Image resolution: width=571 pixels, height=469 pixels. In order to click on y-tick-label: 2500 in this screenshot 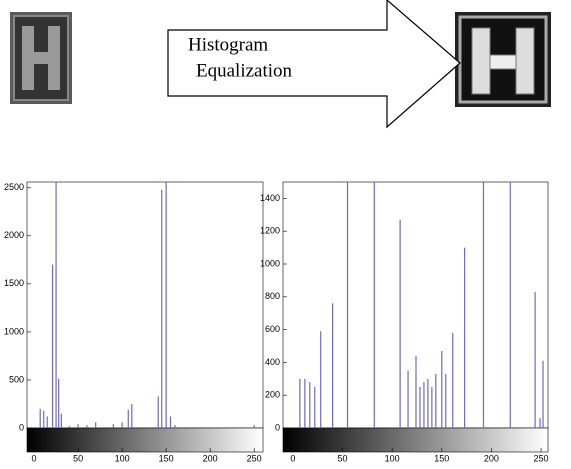, I will do `click(14, 187)`.